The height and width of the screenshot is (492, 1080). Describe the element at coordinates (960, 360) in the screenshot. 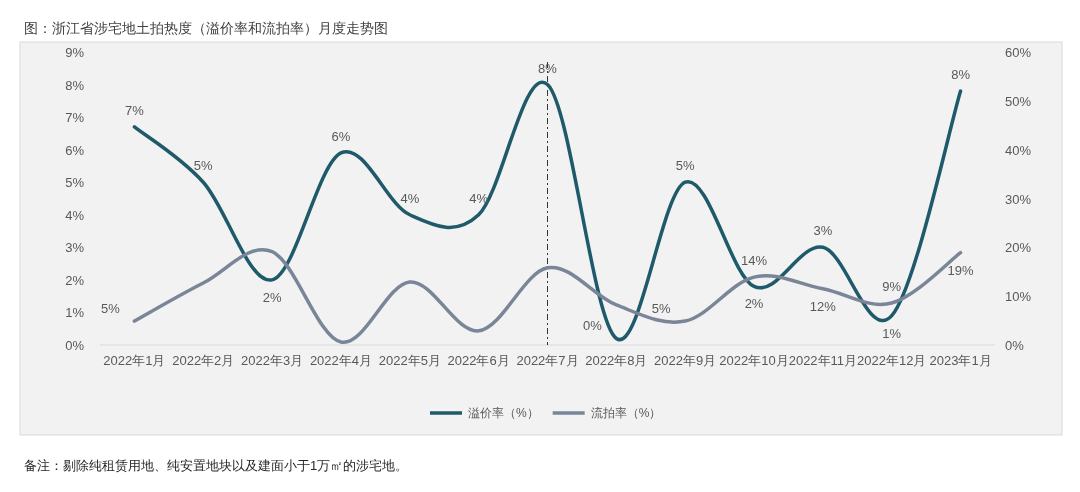

I see `x-tick-label: 2023年1月` at that location.